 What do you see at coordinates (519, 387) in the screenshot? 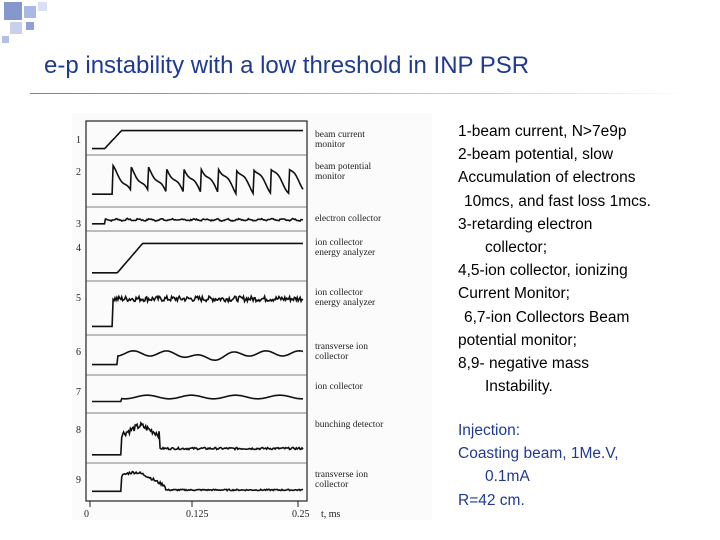
I see `description-line: Instability.` at bounding box center [519, 387].